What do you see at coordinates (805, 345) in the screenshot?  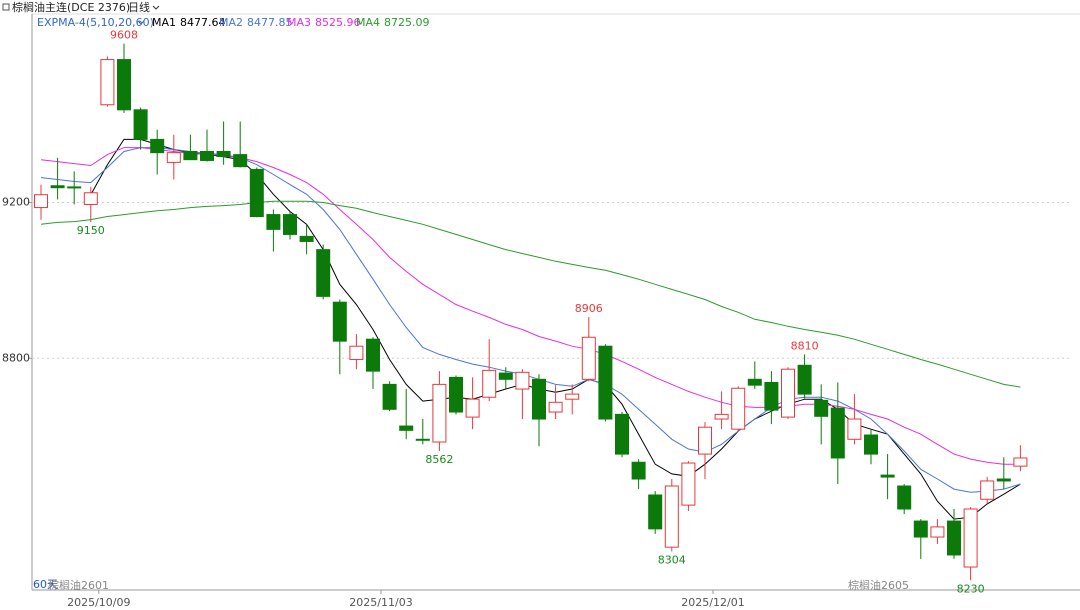 I see `high-label: 8810` at bounding box center [805, 345].